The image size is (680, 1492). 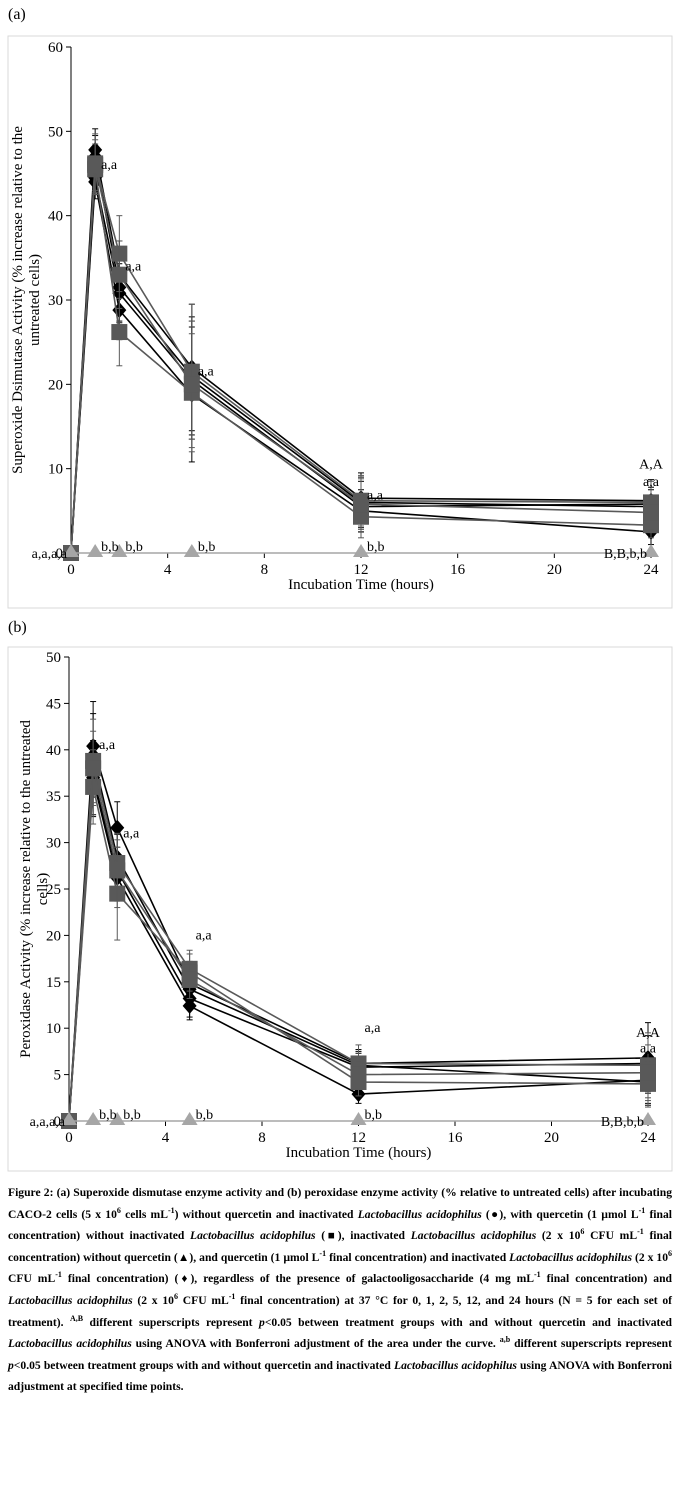 What do you see at coordinates (456, 1138) in the screenshot?
I see `x-tick-label: 16` at bounding box center [456, 1138].